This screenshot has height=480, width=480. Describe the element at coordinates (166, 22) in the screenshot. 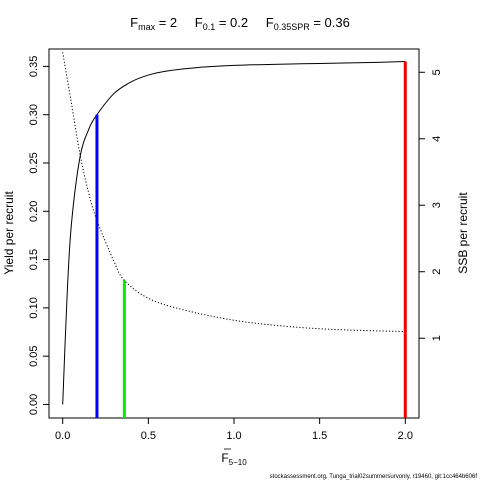

I see `title-fmax-val: = 2` at that location.